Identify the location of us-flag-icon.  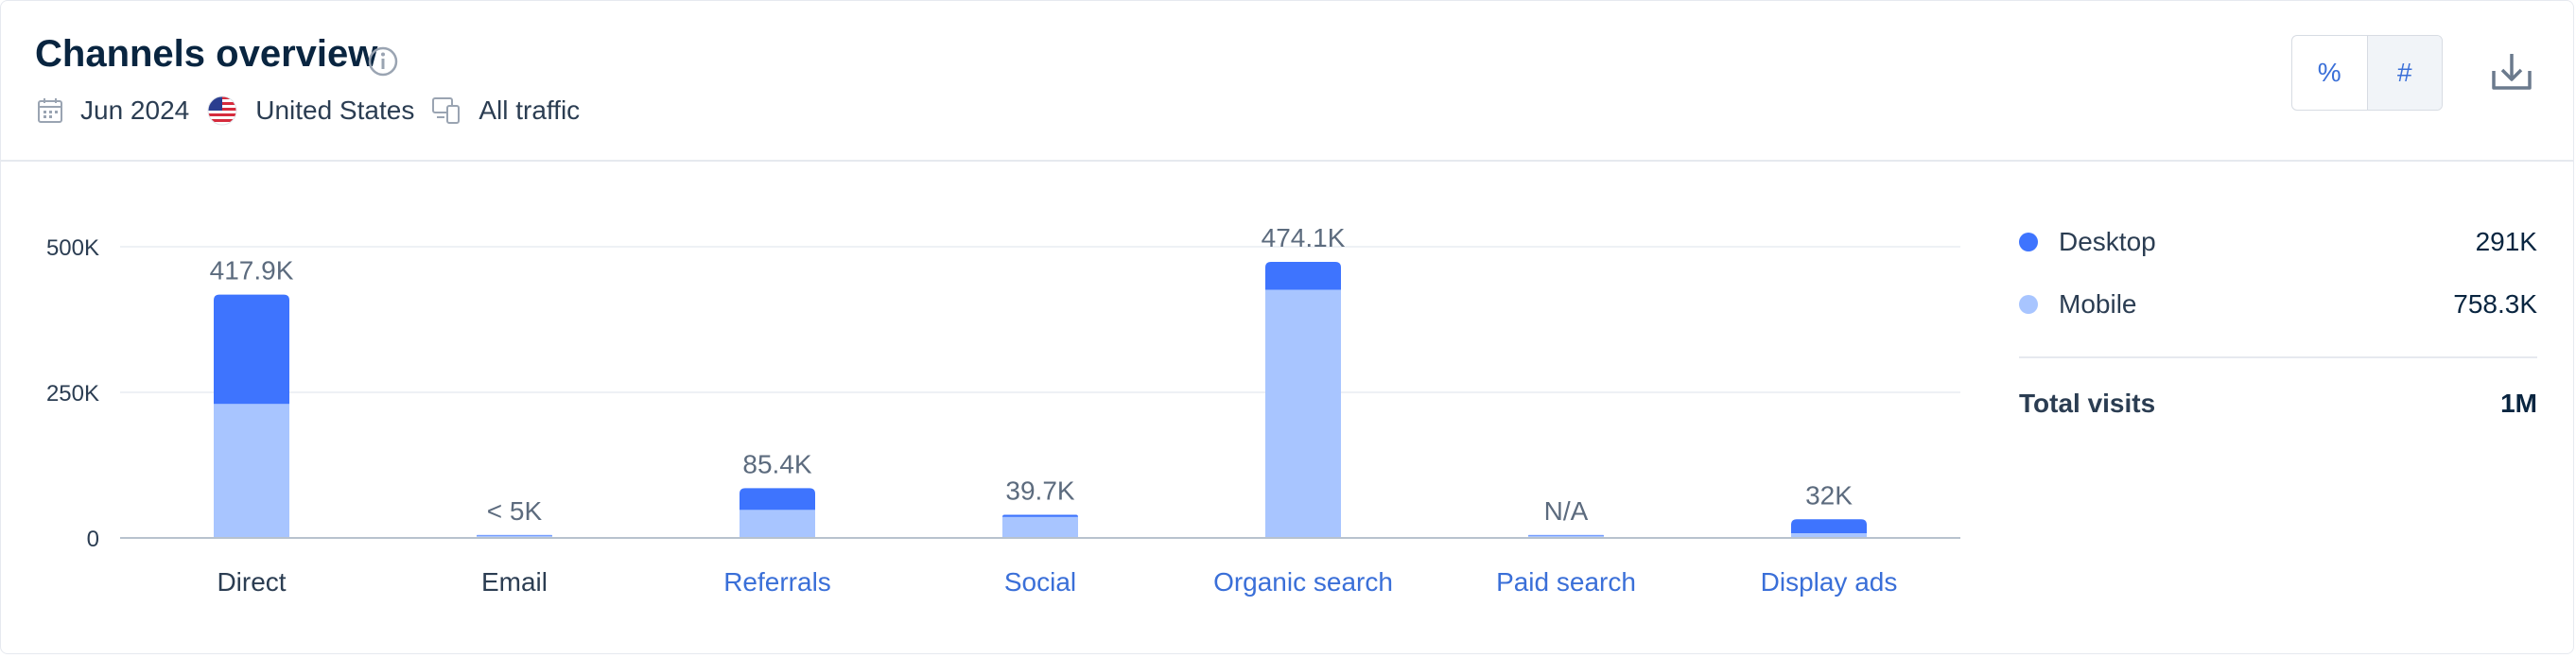
(222, 110).